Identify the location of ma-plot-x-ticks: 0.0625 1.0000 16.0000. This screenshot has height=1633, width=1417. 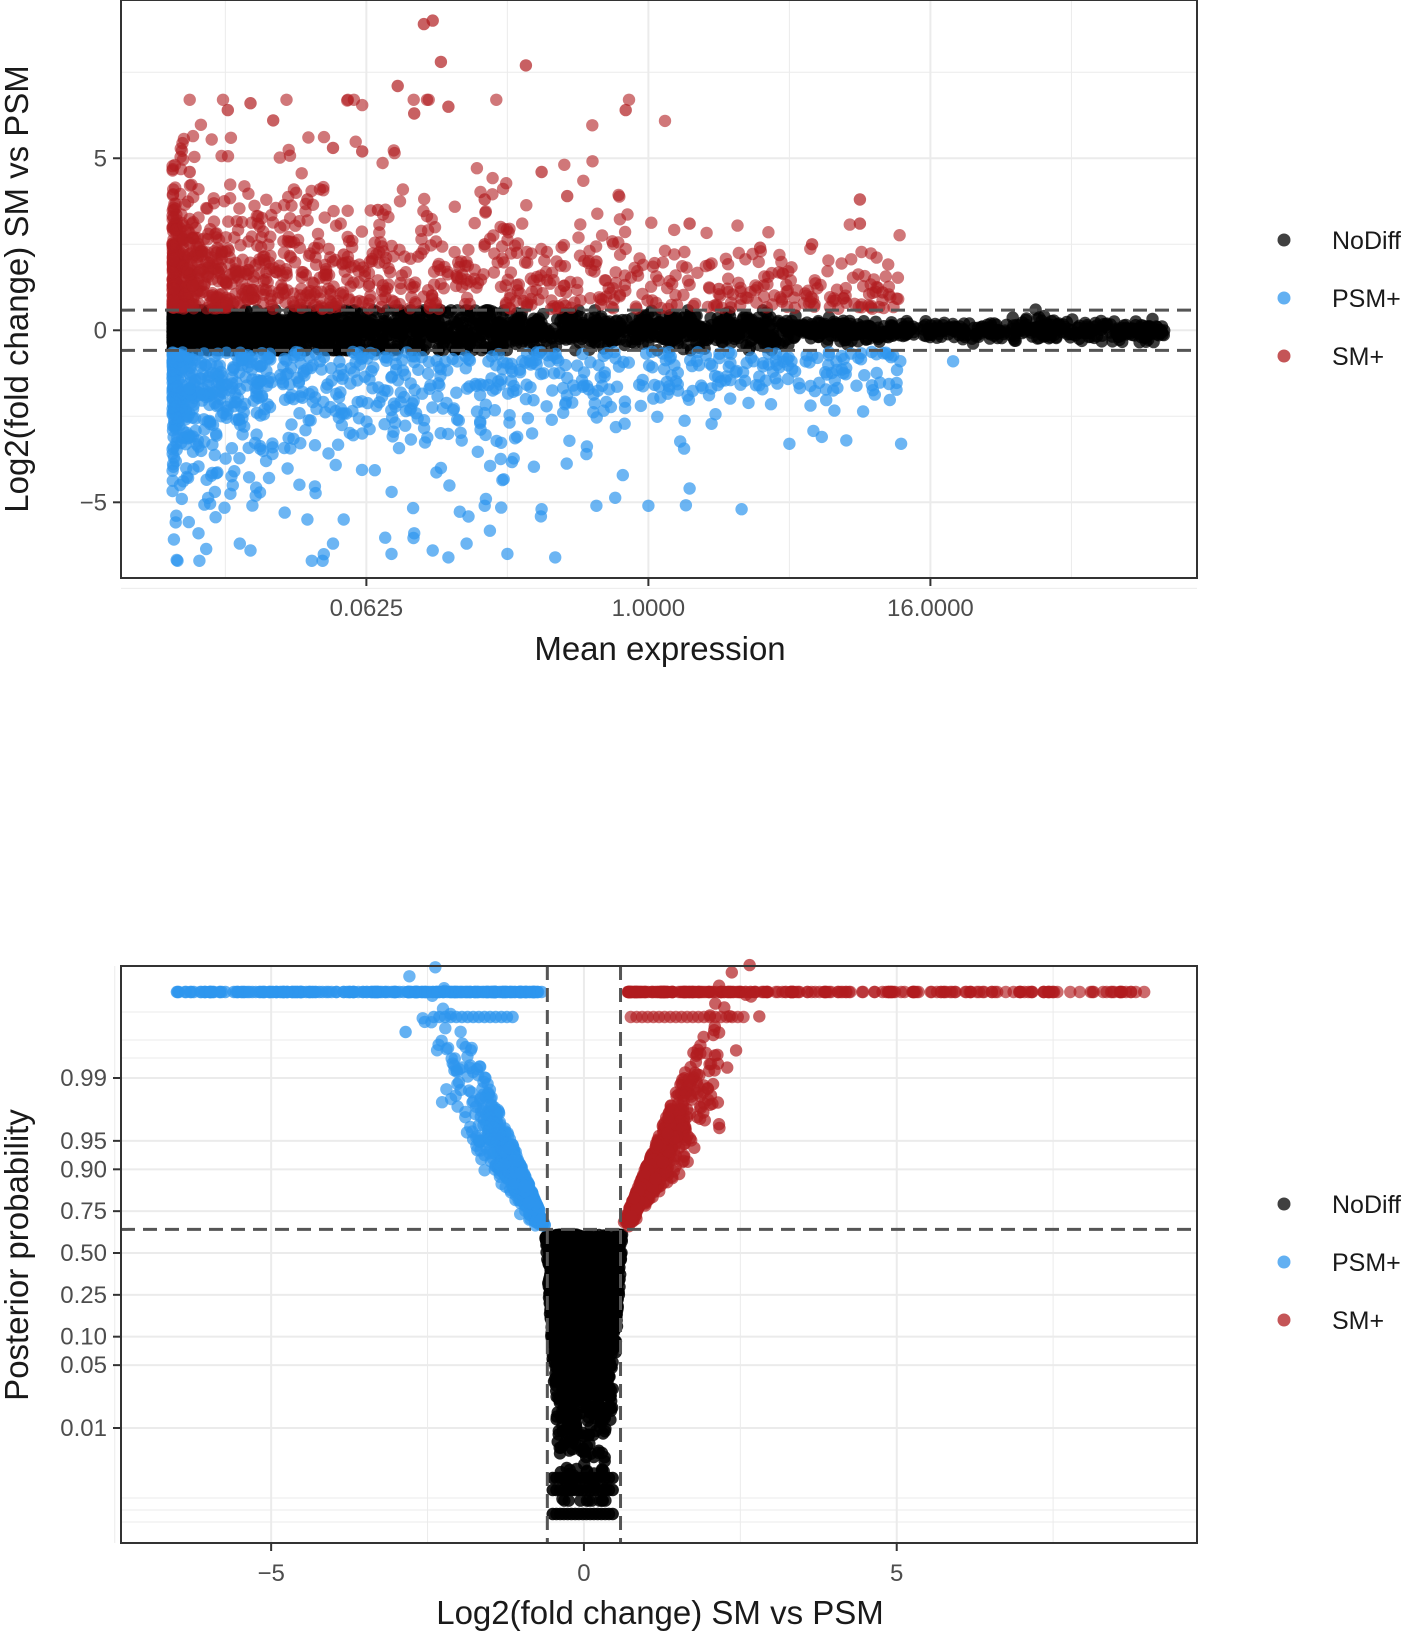
(652, 600).